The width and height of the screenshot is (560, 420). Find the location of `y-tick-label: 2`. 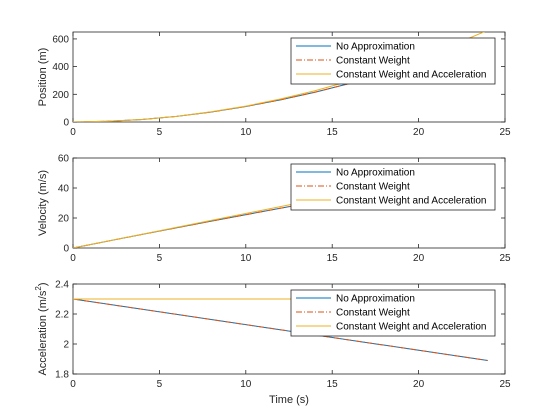

y-tick-label: 2 is located at coordinates (66, 345).